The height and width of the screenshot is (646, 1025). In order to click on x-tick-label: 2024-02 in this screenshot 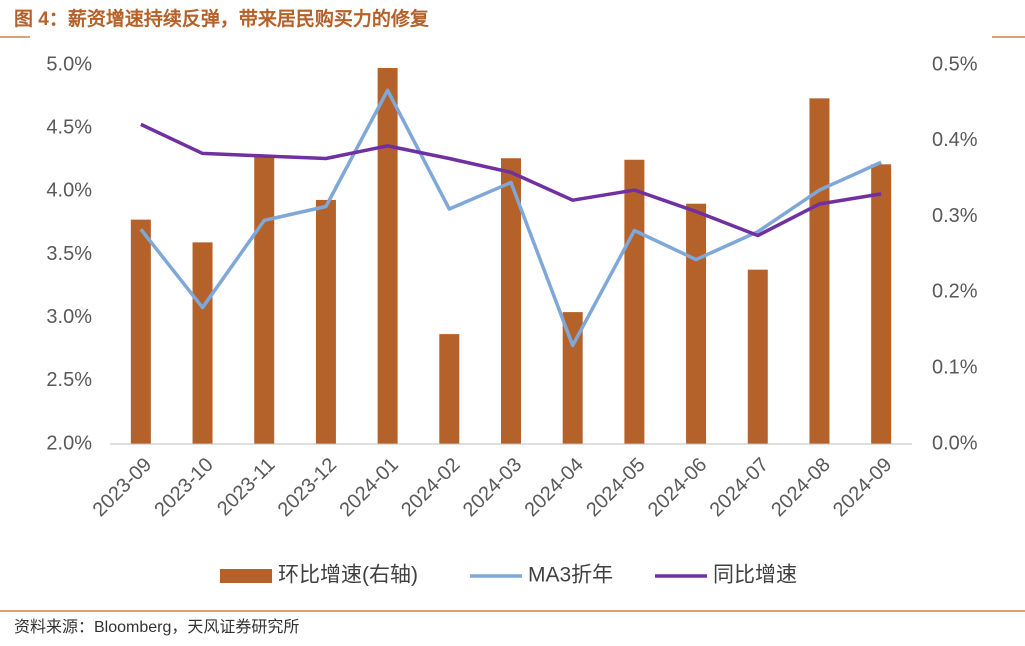, I will do `click(430, 487)`.